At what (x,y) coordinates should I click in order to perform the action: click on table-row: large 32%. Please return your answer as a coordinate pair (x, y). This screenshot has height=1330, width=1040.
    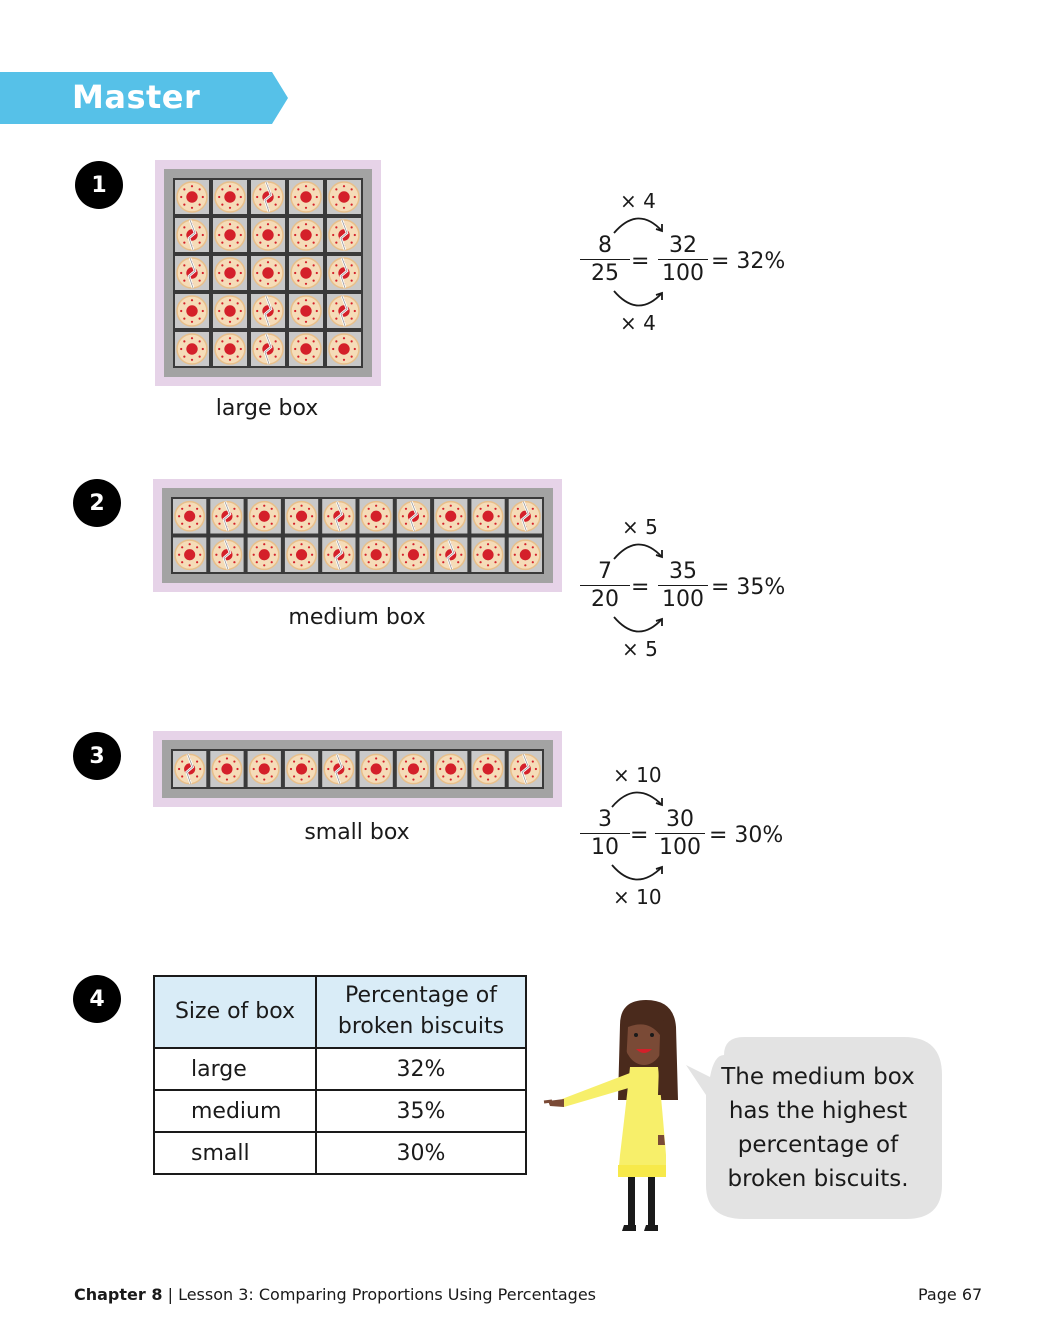
    Looking at the image, I should click on (340, 1069).